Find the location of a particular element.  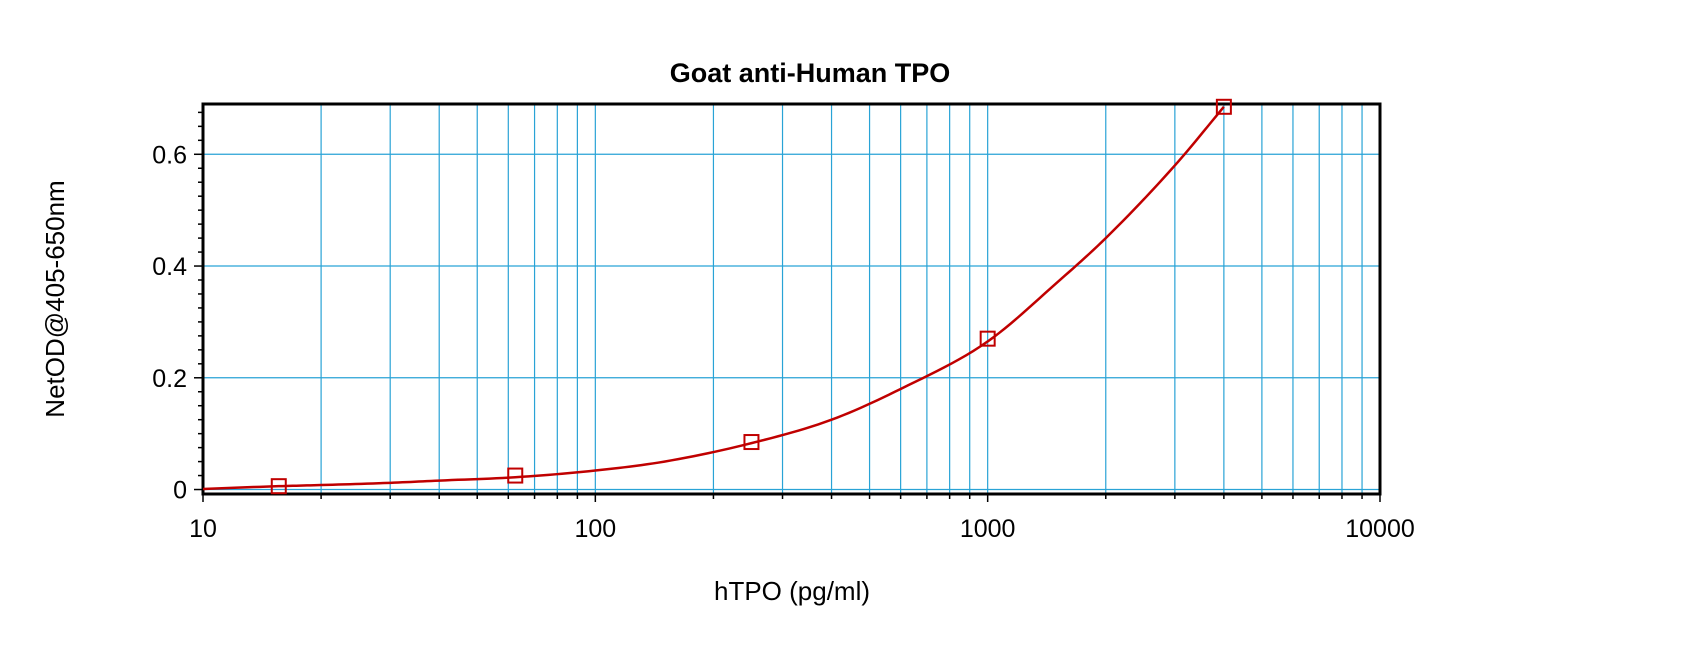

y-tick-label: 0.6 is located at coordinates (169, 155).